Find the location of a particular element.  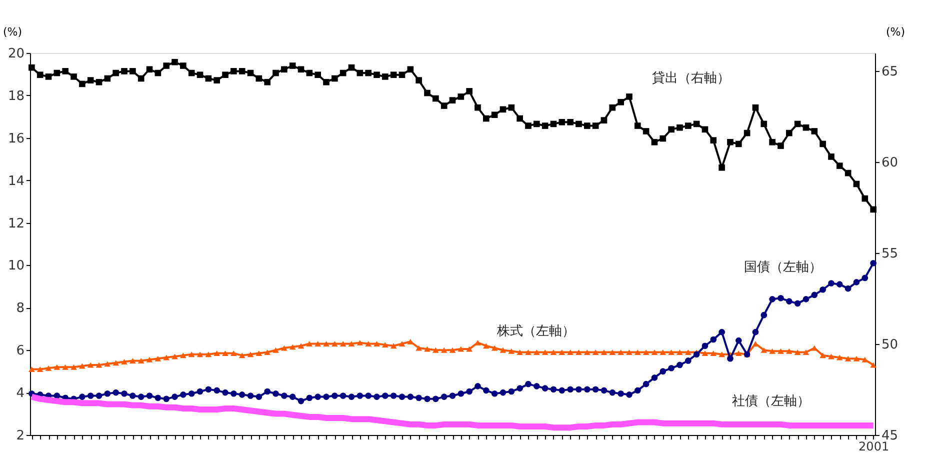

y-tick-label: 10 is located at coordinates (16, 266).